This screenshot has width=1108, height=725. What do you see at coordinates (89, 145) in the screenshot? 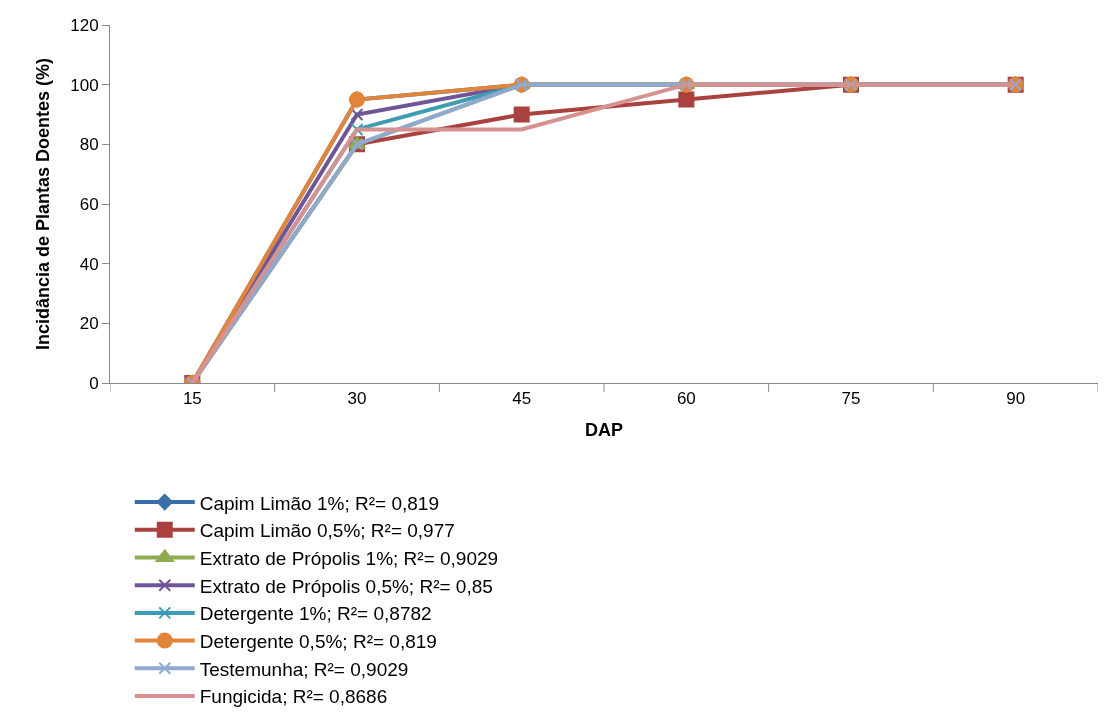
I see `y-tick-label: 80` at bounding box center [89, 145].